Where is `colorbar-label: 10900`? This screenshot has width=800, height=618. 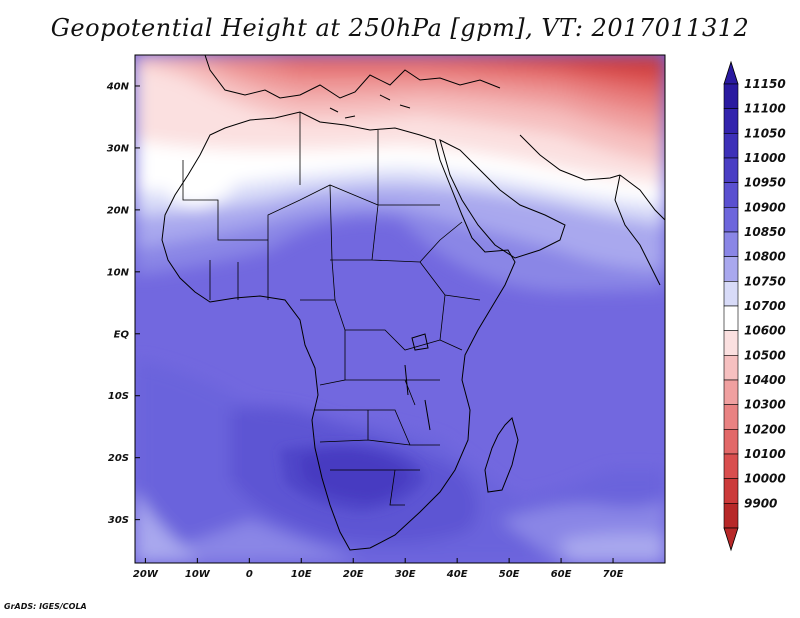 colorbar-label: 10900 is located at coordinates (765, 207).